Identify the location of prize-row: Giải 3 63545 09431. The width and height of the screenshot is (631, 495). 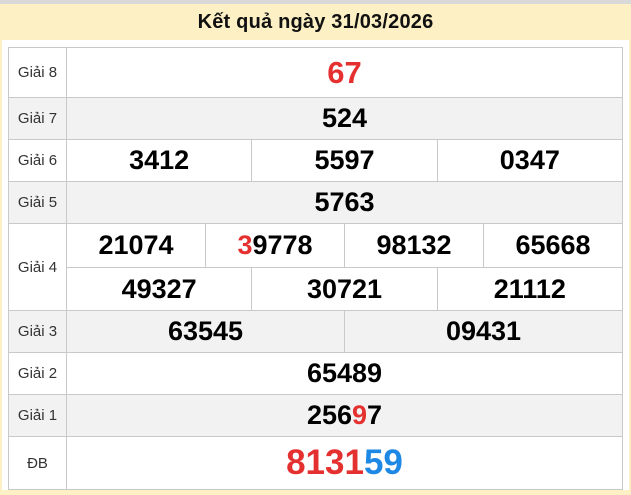
(315, 331).